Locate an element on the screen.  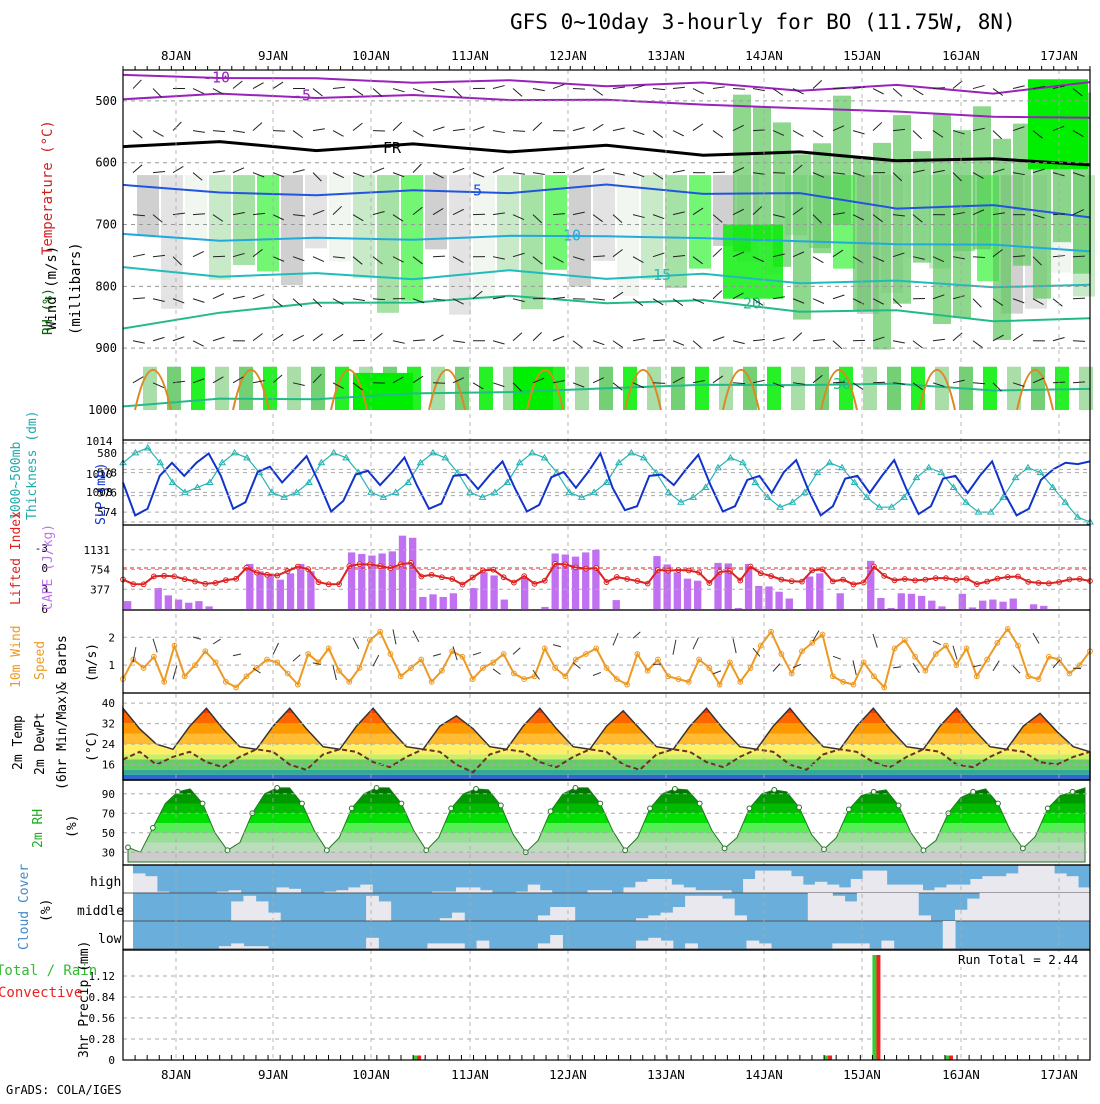
axis-label-temp-units: (°C) is located at coordinates (92, 746).